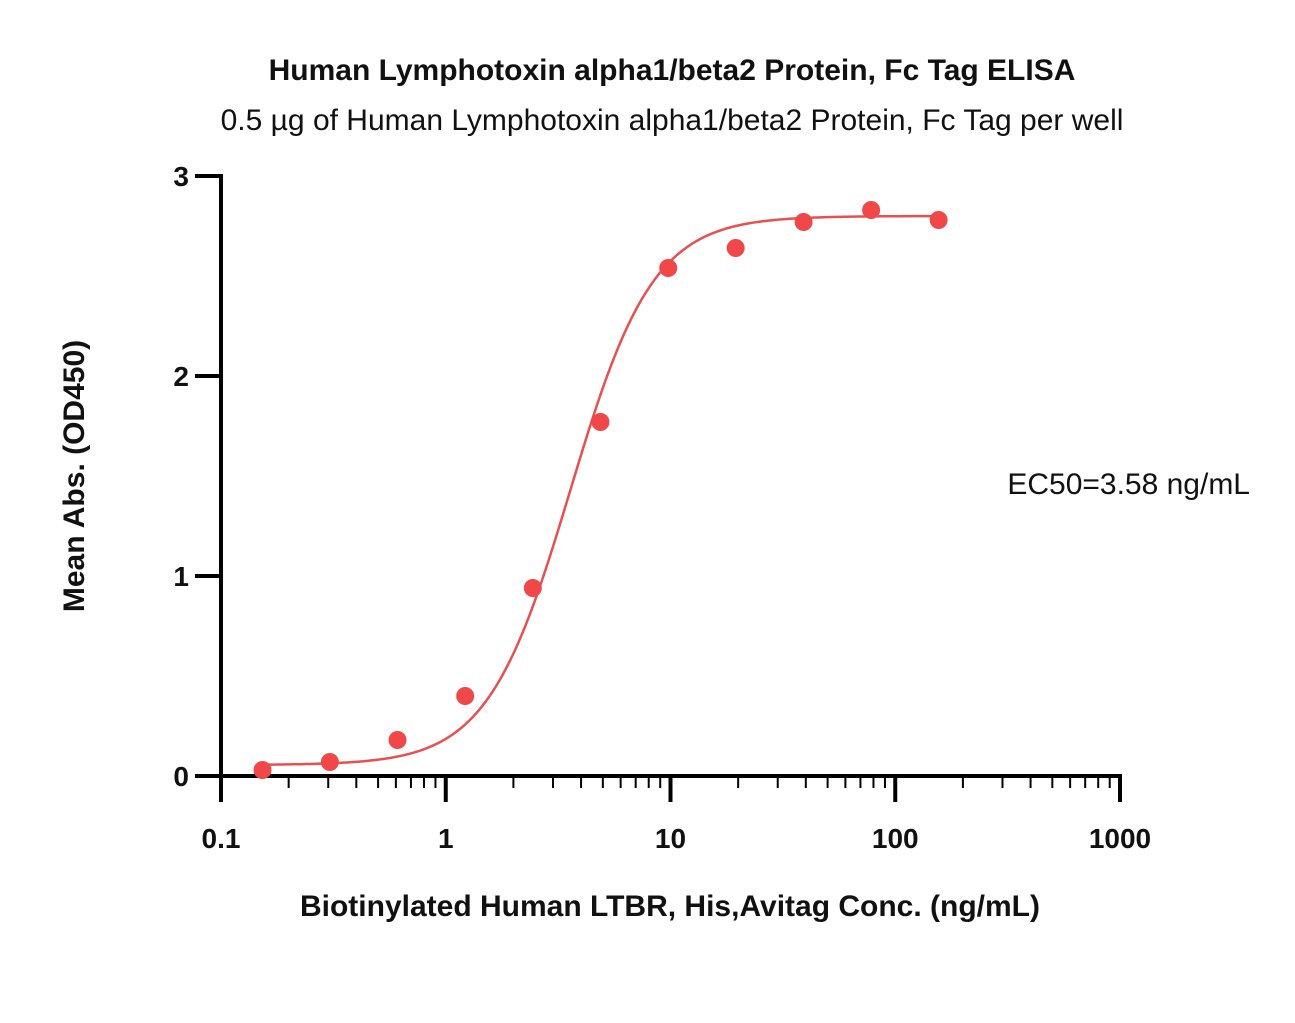  What do you see at coordinates (670, 838) in the screenshot?
I see `x-tick-label: 10` at bounding box center [670, 838].